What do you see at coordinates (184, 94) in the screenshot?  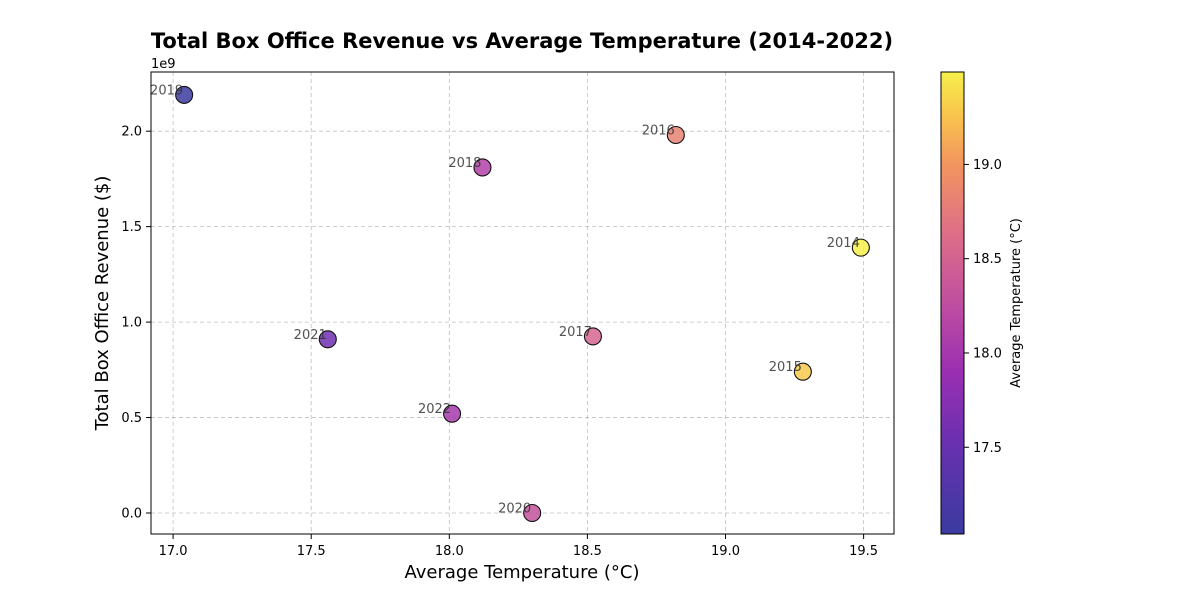 I see `data-point-2019` at bounding box center [184, 94].